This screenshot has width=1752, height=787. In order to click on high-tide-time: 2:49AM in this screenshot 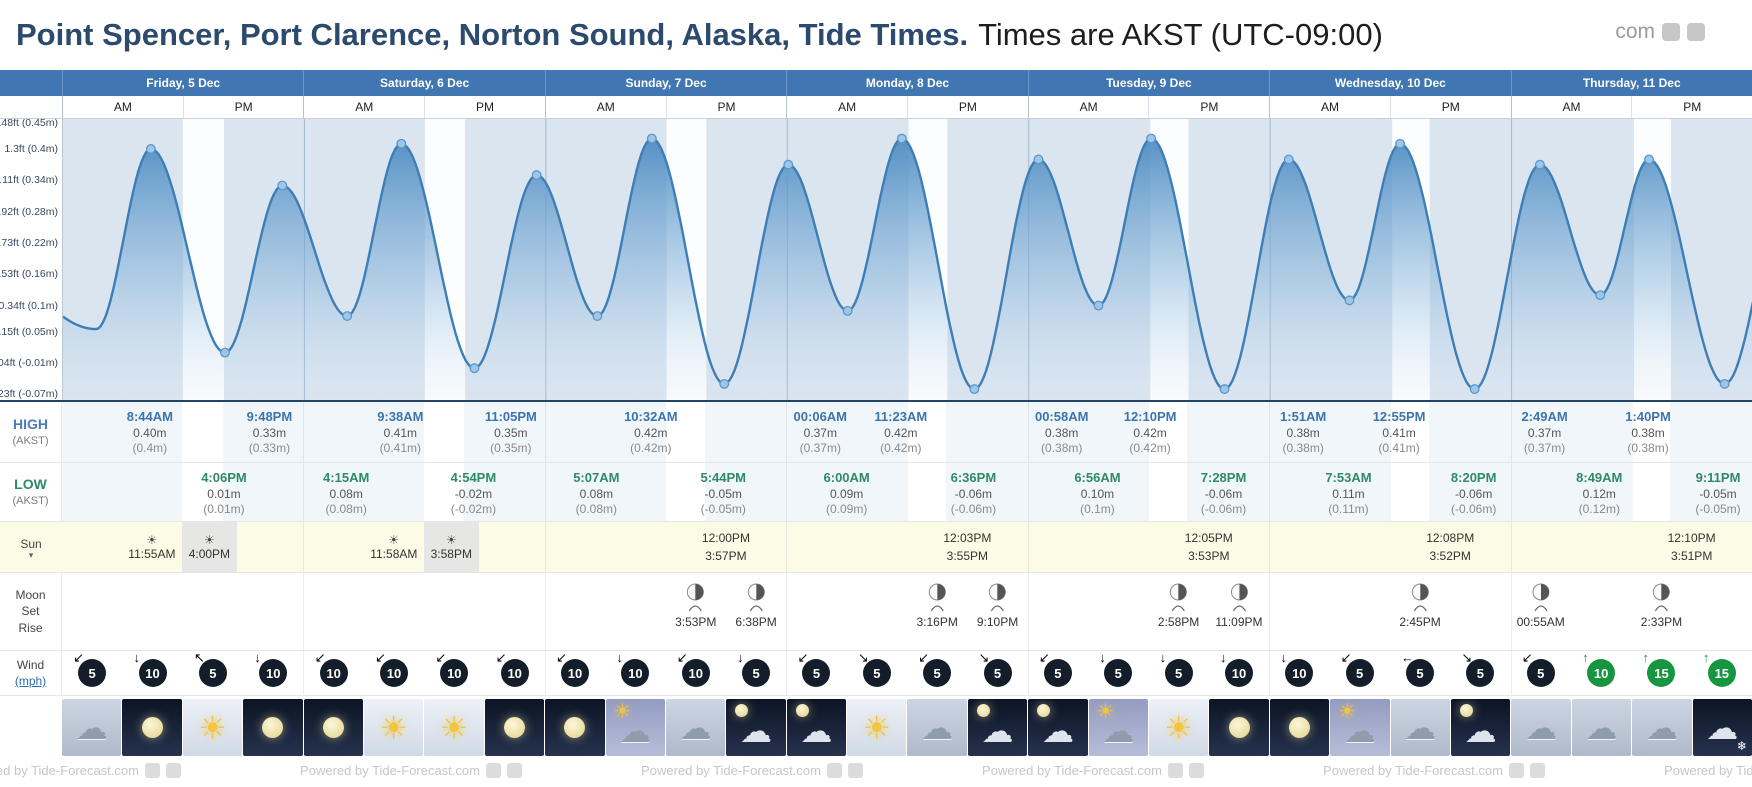, I will do `click(1544, 416)`.